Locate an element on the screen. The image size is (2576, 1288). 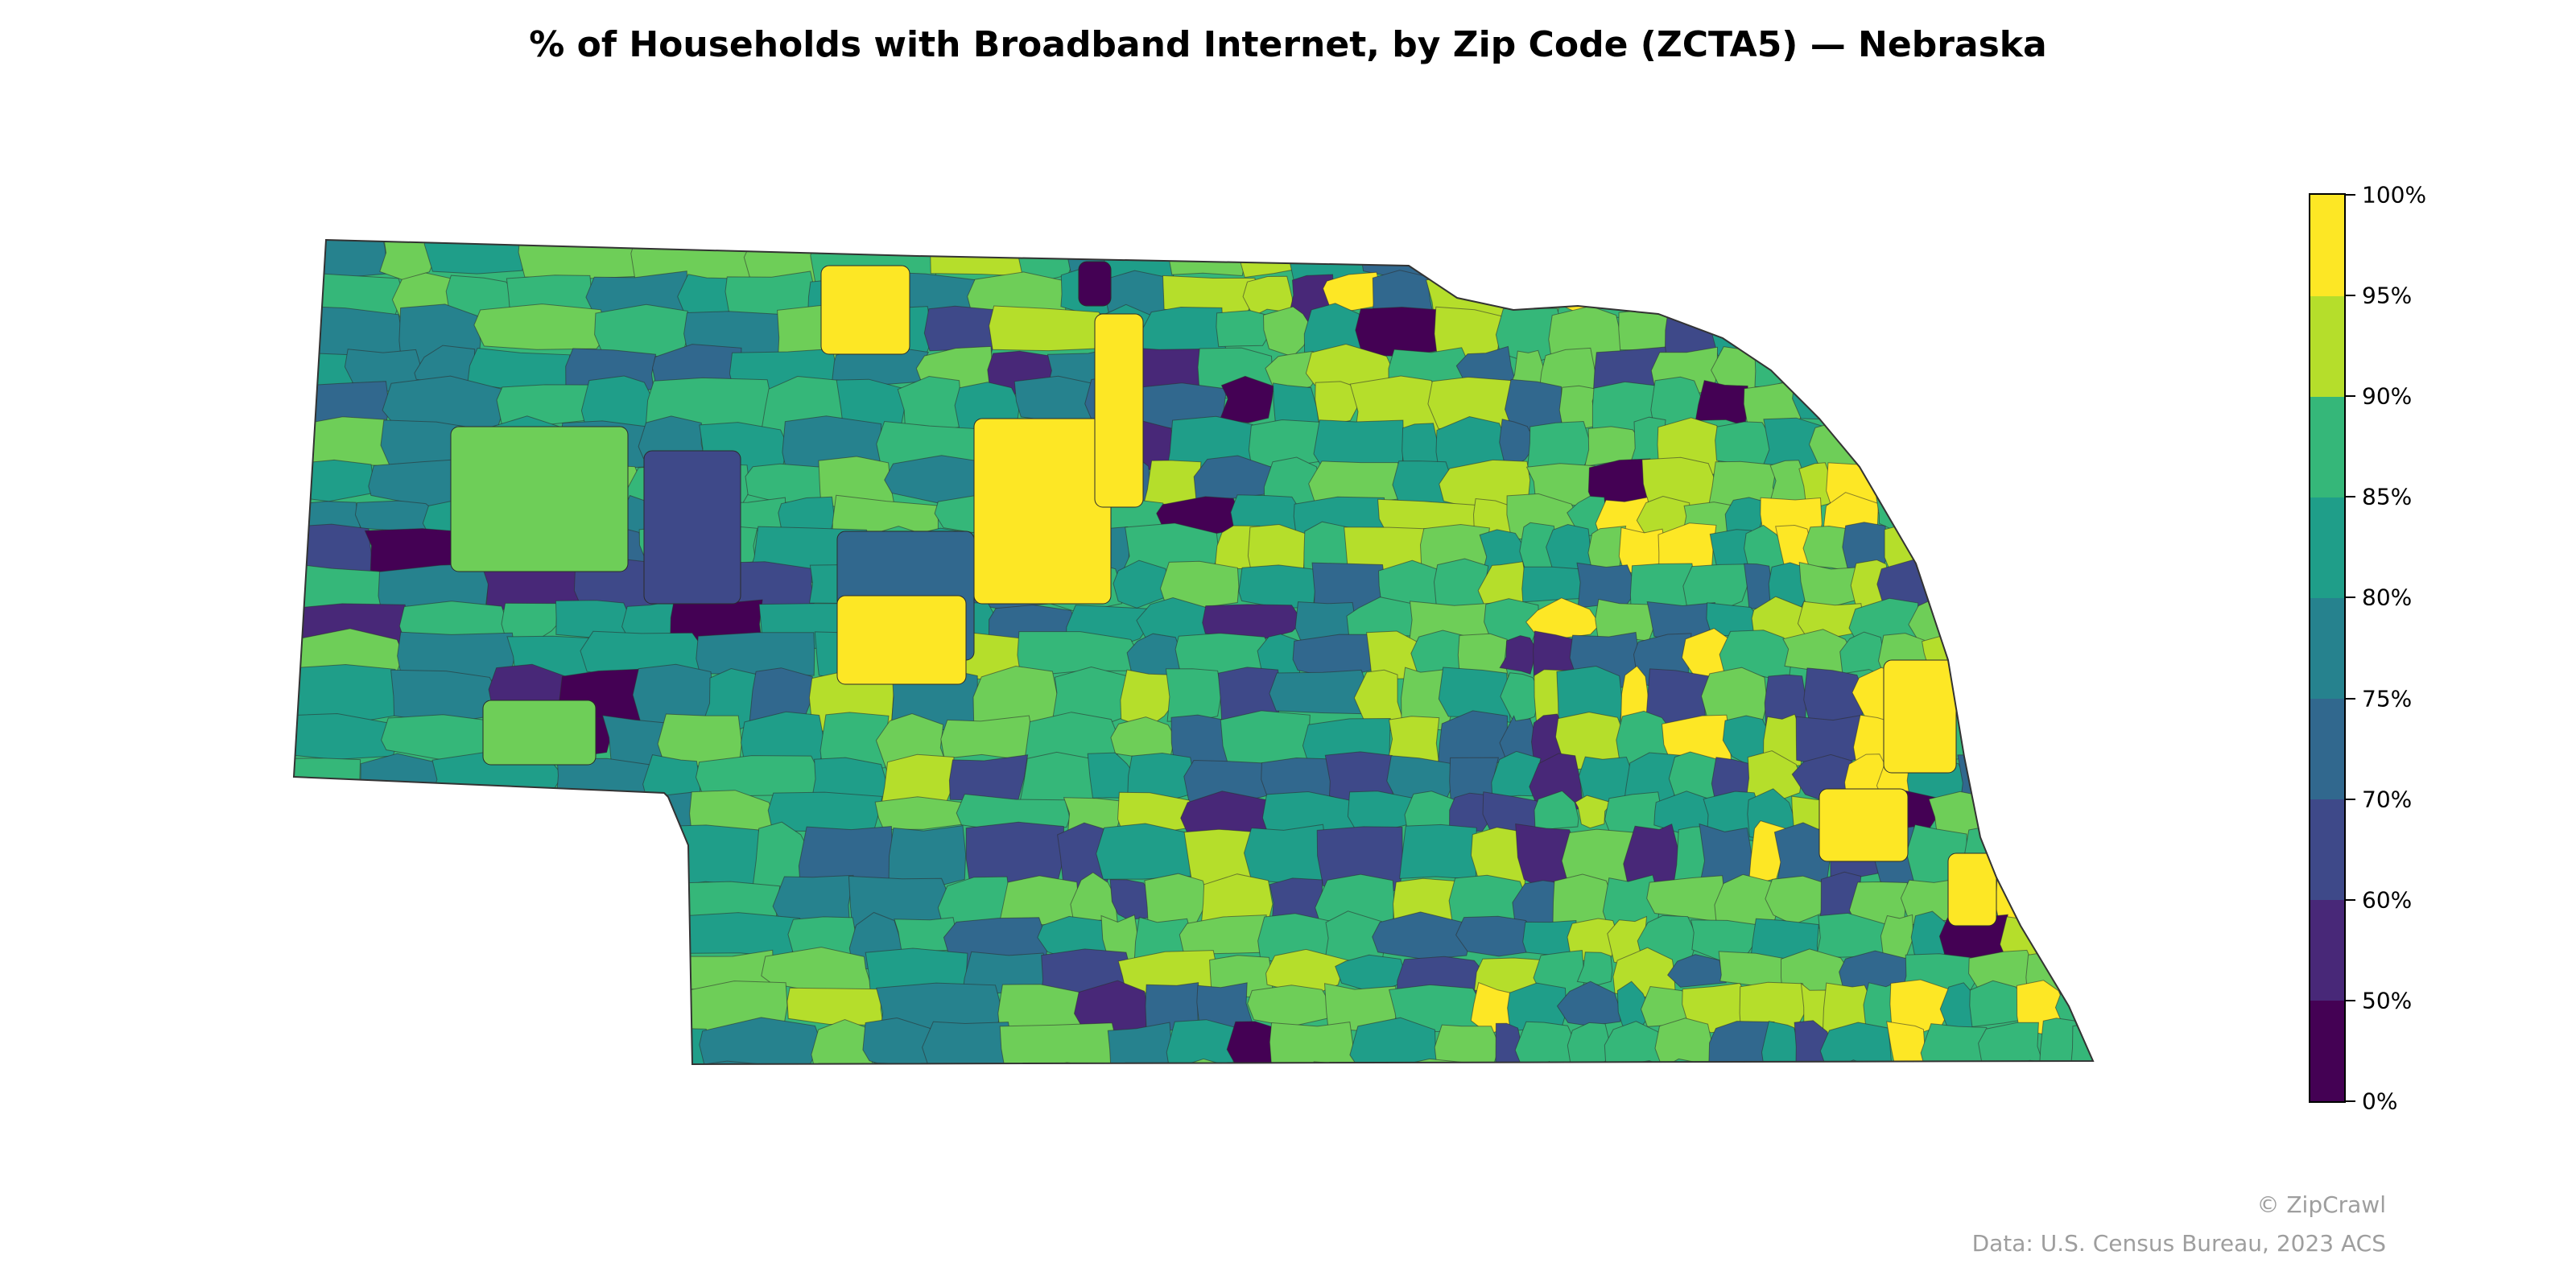
colorbar-tick-label: 95% is located at coordinates (2387, 295).